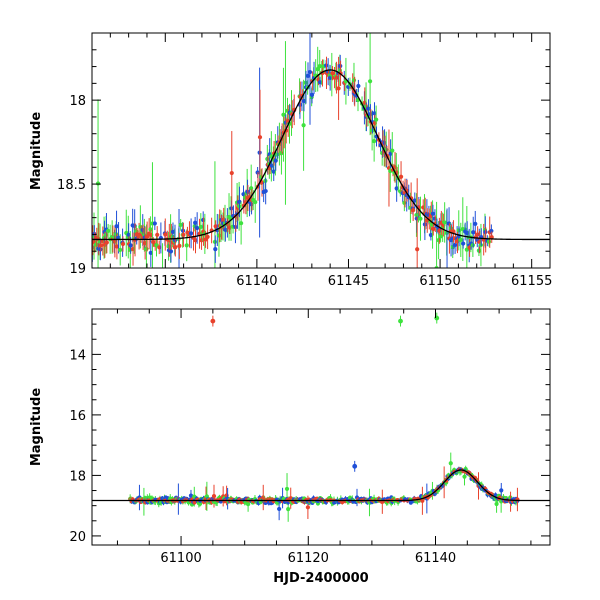 This screenshot has width=600, height=600. I want to click on bottom-point-red, so click(214, 496).